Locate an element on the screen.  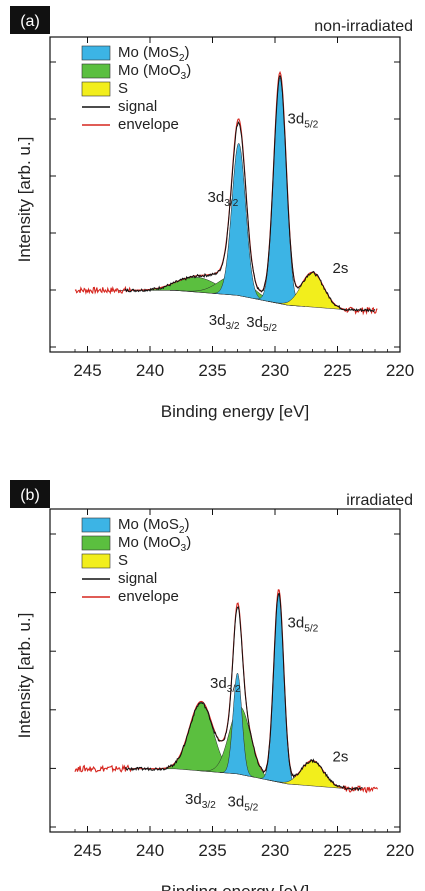
panel-label: (a) is located at coordinates (30, 20).